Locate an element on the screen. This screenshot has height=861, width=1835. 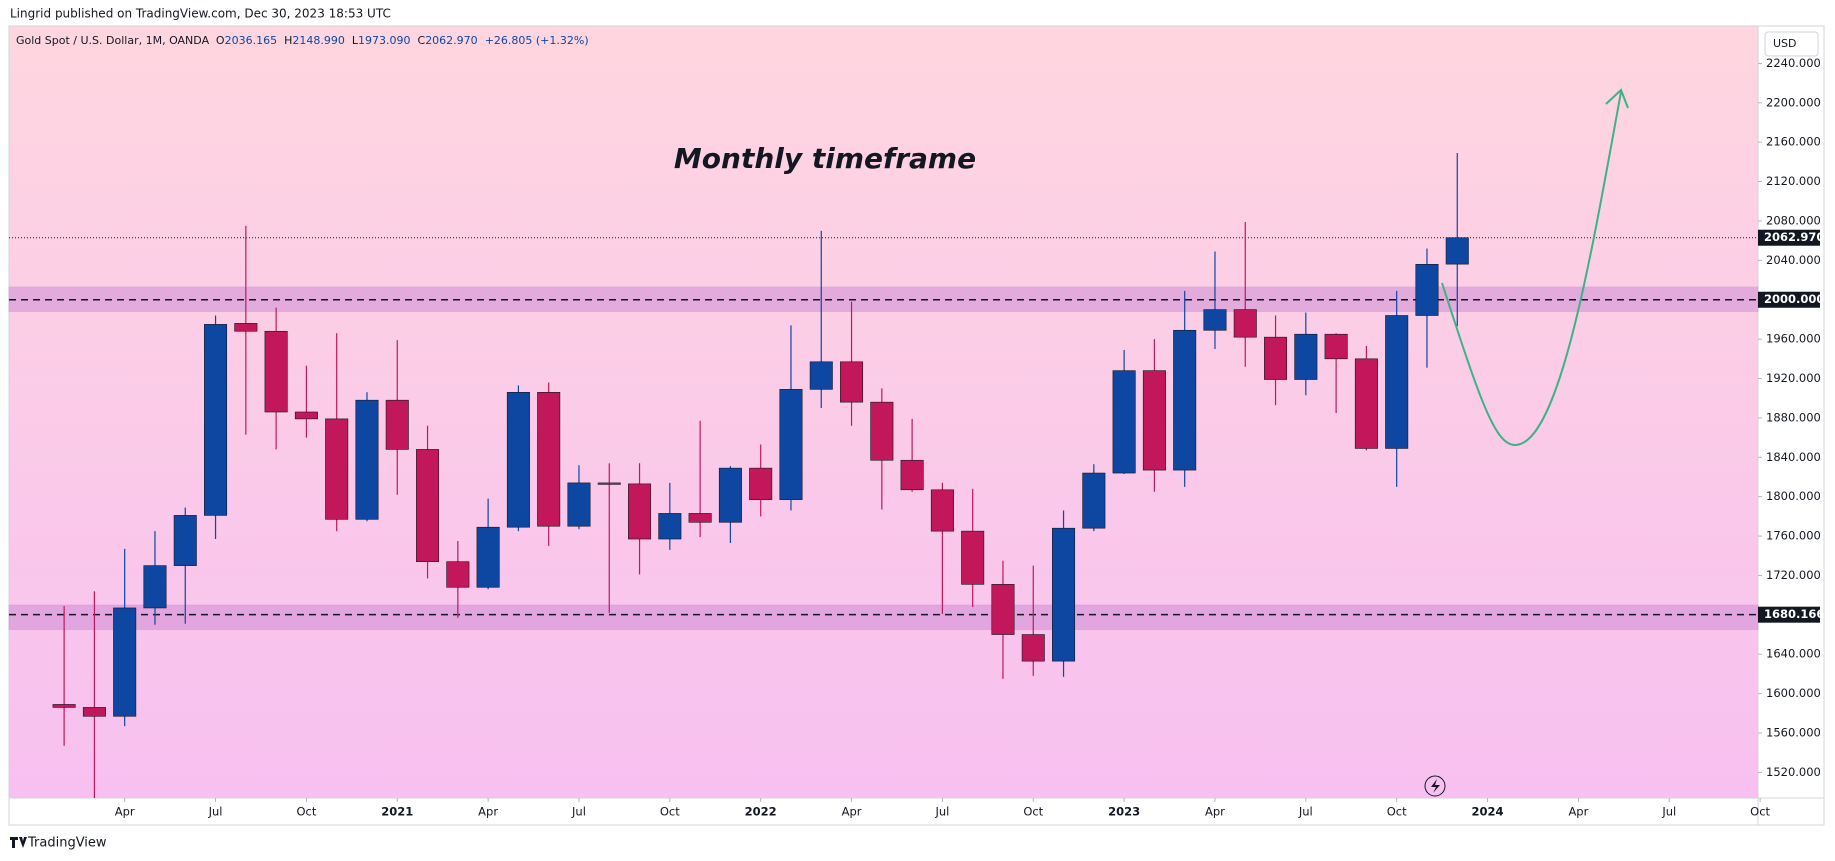
y-tick-label: 1800.000 is located at coordinates (1793, 496).